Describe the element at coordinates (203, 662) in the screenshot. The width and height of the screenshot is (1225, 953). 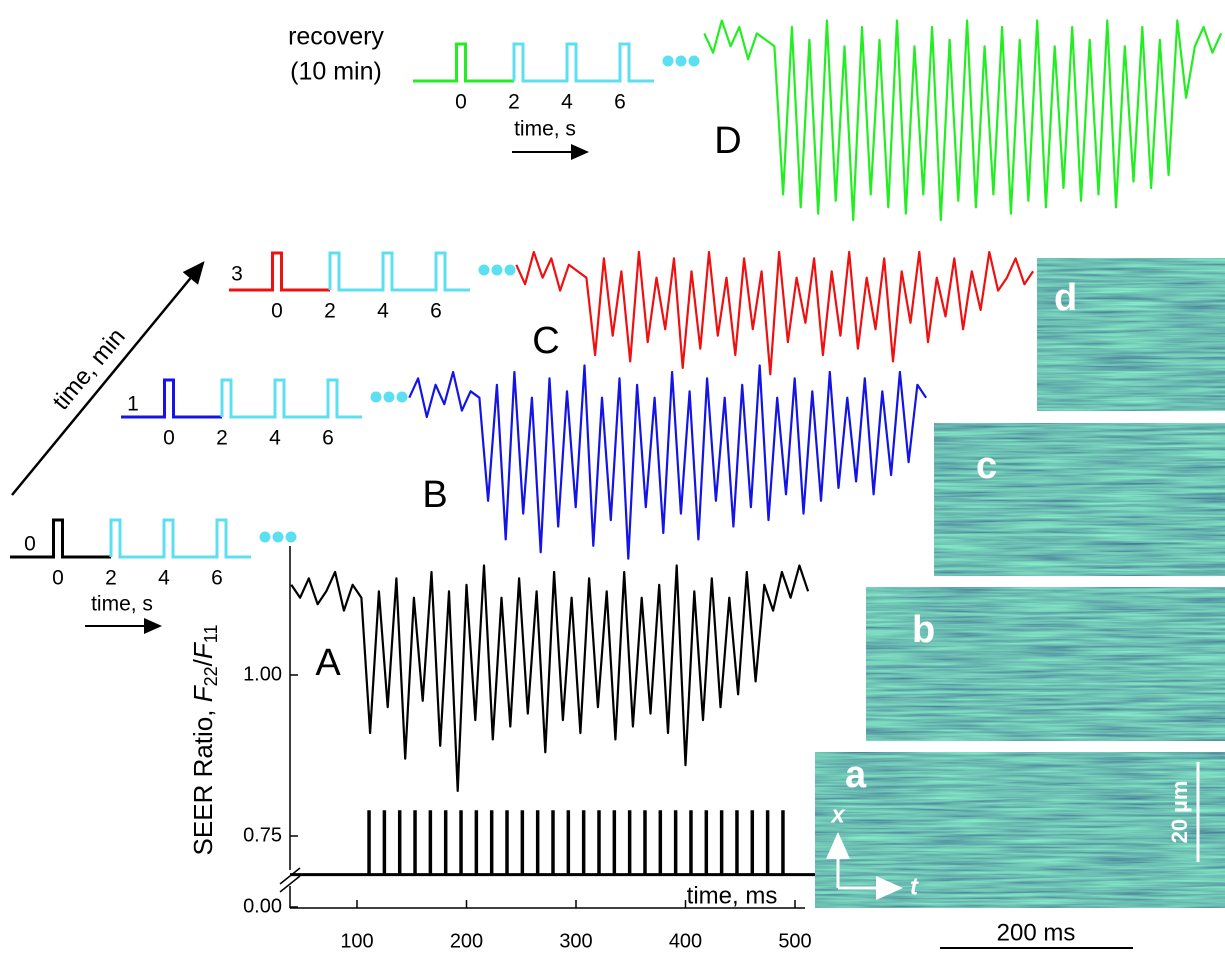
I see `y-label-part: /` at that location.